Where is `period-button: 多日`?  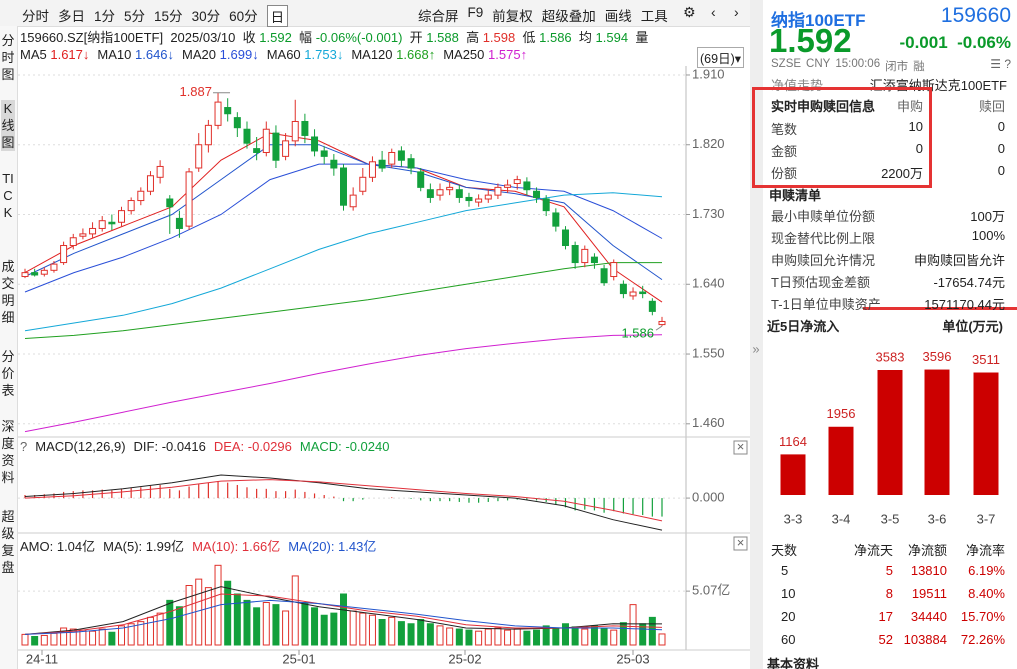
period-button: 多日 is located at coordinates (71, 16).